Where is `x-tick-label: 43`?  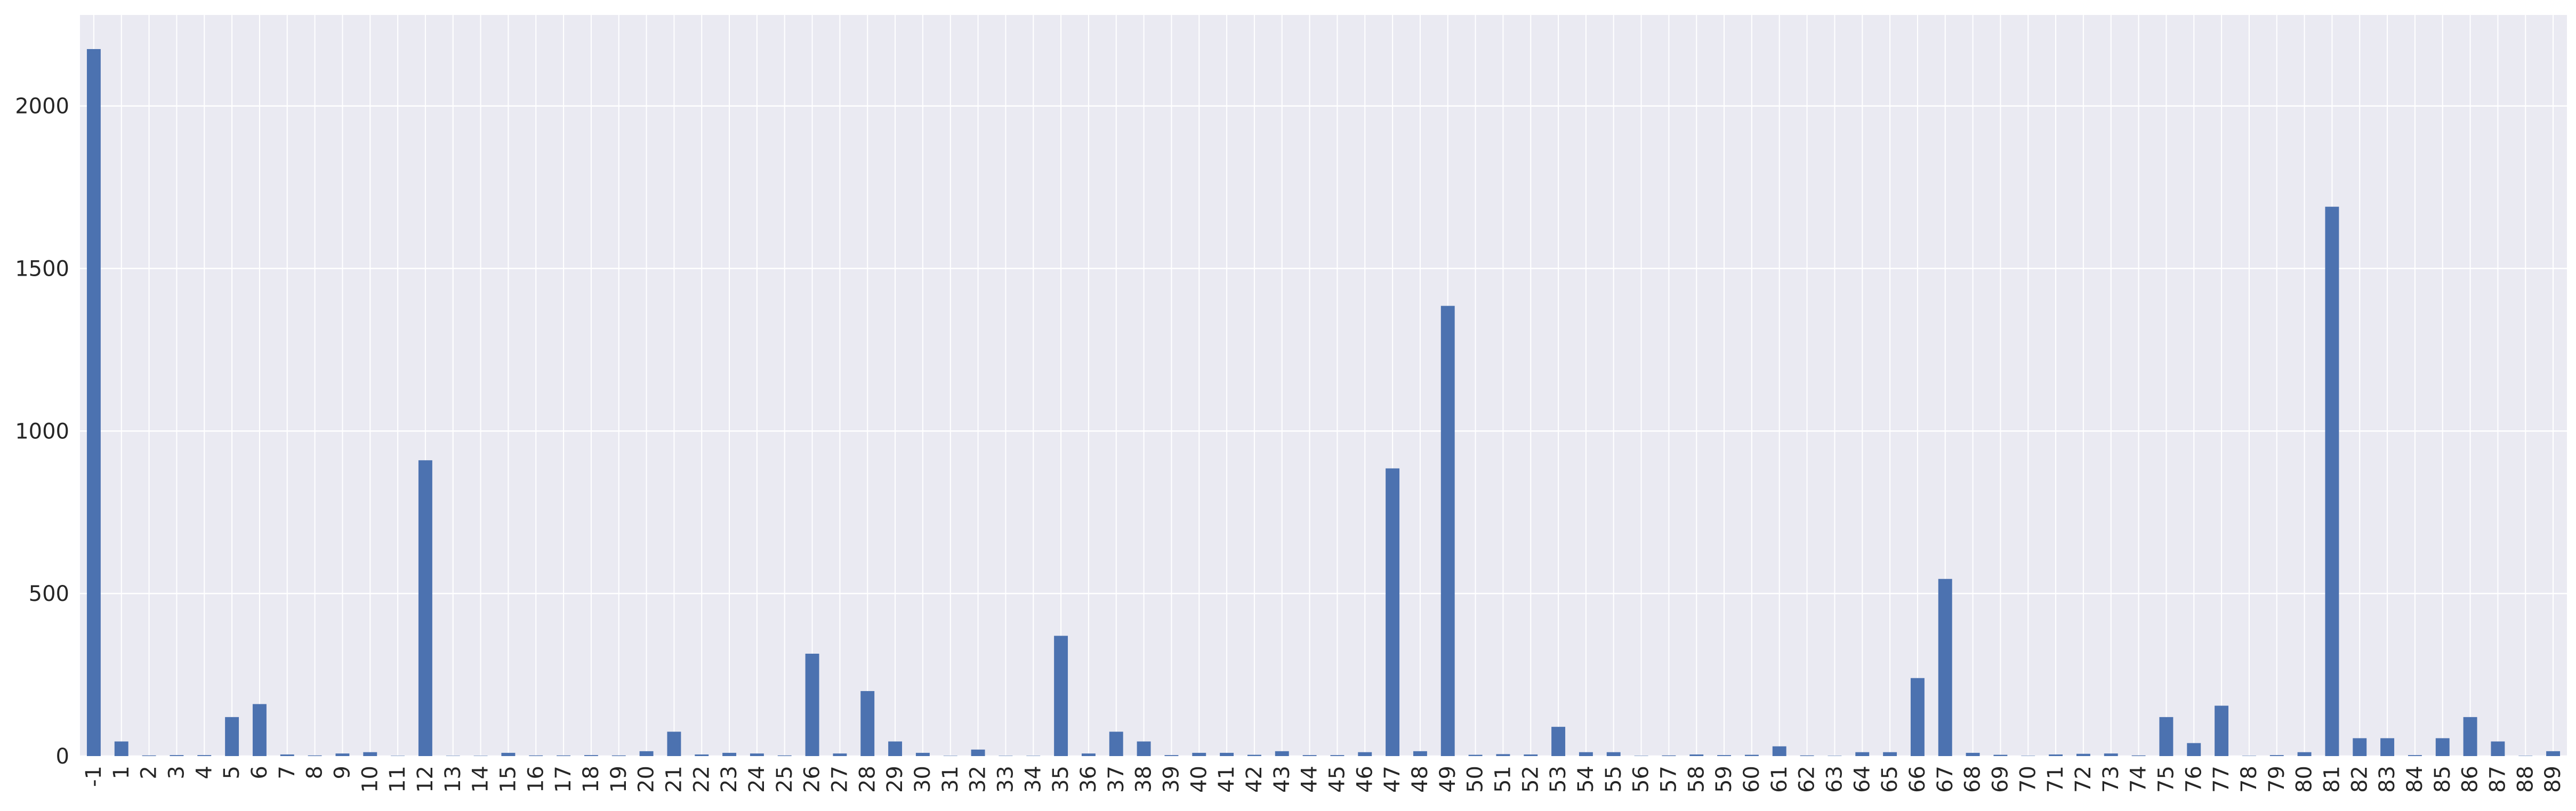 x-tick-label: 43 is located at coordinates (1282, 779).